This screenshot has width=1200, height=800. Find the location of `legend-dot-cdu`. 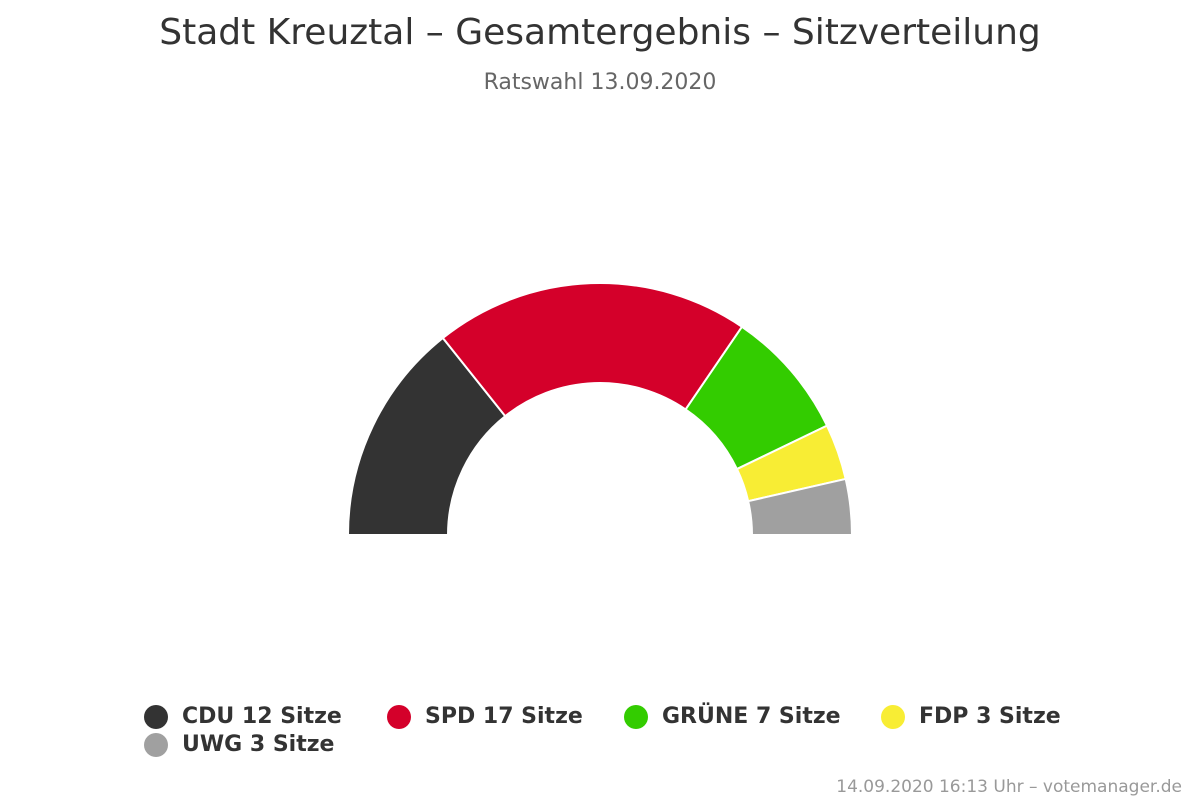

legend-dot-cdu is located at coordinates (156, 716).